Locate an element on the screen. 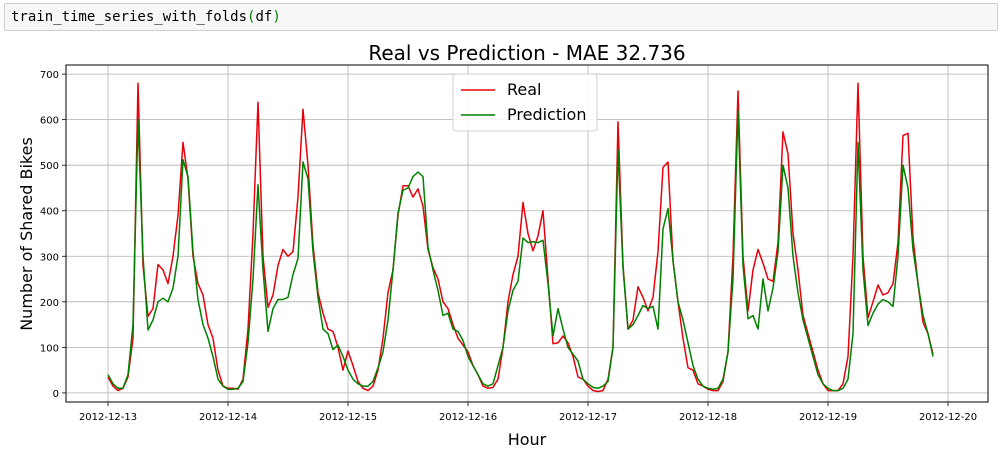 Image resolution: width=1004 pixels, height=453 pixels. x-tick-label: 2012-12-17 is located at coordinates (588, 417).